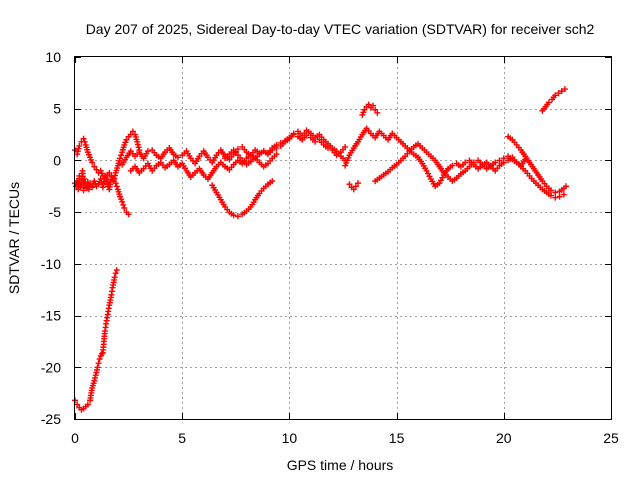  What do you see at coordinates (370, 109) in the screenshot?
I see `series-sdtvar-i` at bounding box center [370, 109].